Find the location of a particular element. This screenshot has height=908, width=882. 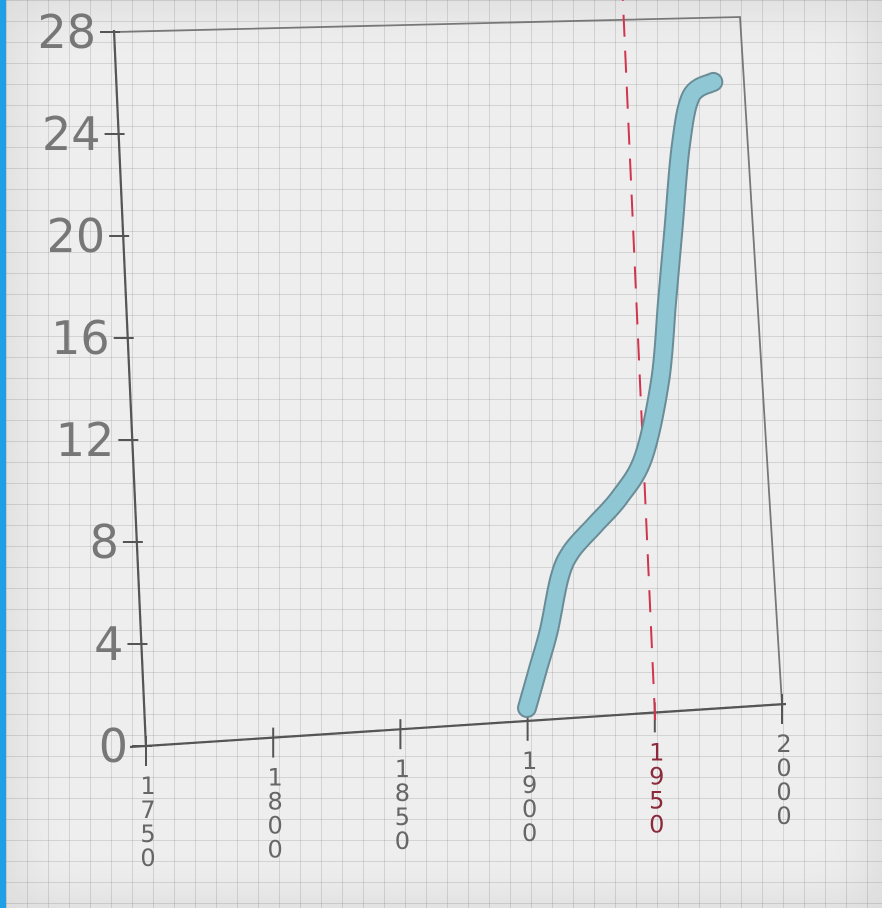

y-tick-label: 24 is located at coordinates (71, 134).